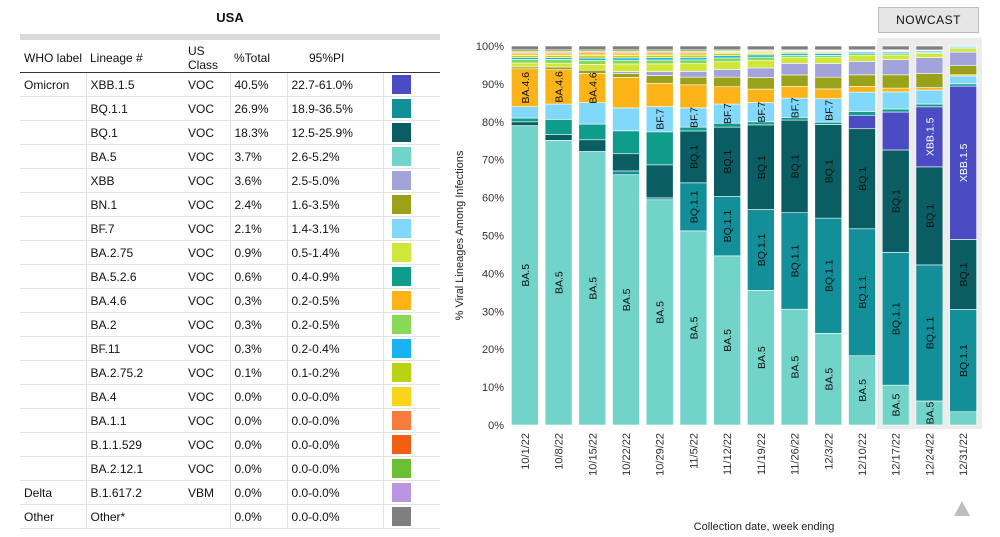  What do you see at coordinates (53, 492) in the screenshot?
I see `cell-who: Delta` at bounding box center [53, 492].